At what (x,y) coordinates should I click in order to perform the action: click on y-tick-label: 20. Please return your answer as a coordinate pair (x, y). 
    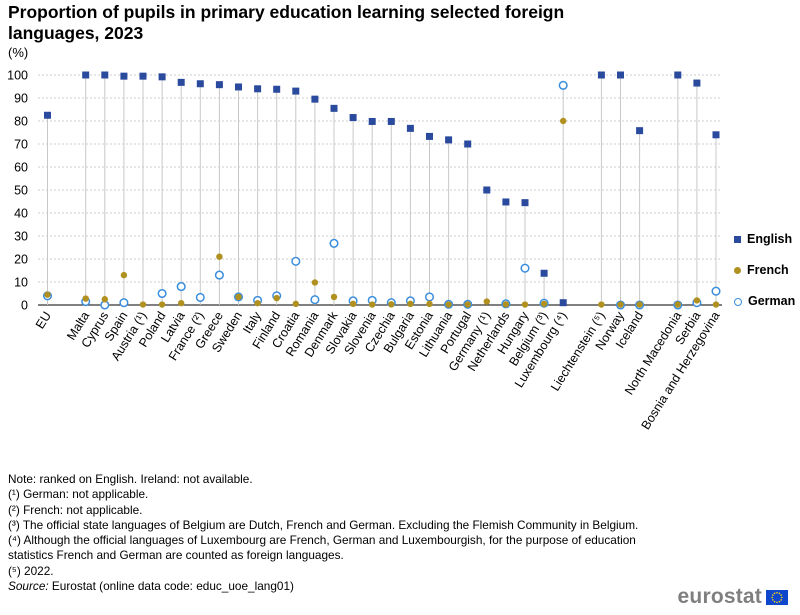
    Looking at the image, I should click on (21, 260).